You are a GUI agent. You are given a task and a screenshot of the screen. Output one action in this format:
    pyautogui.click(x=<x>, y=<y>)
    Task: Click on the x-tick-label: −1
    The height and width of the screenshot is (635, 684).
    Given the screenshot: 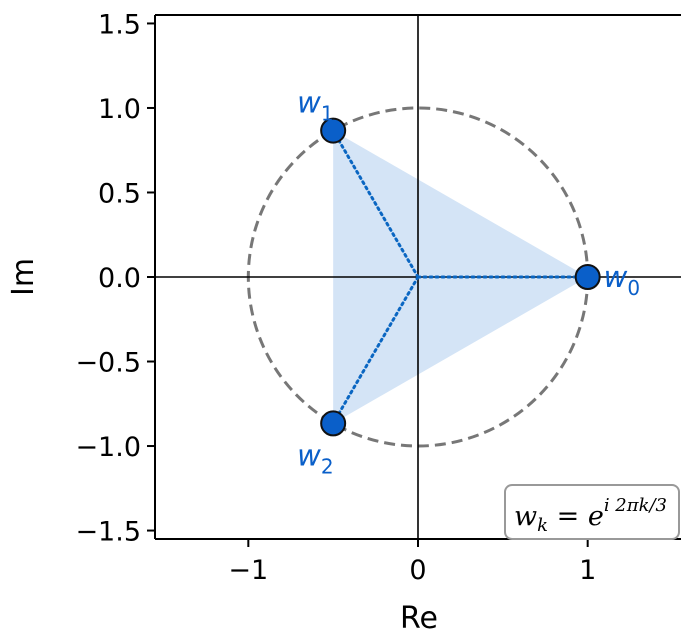 What is the action you would take?
    pyautogui.click(x=248, y=570)
    